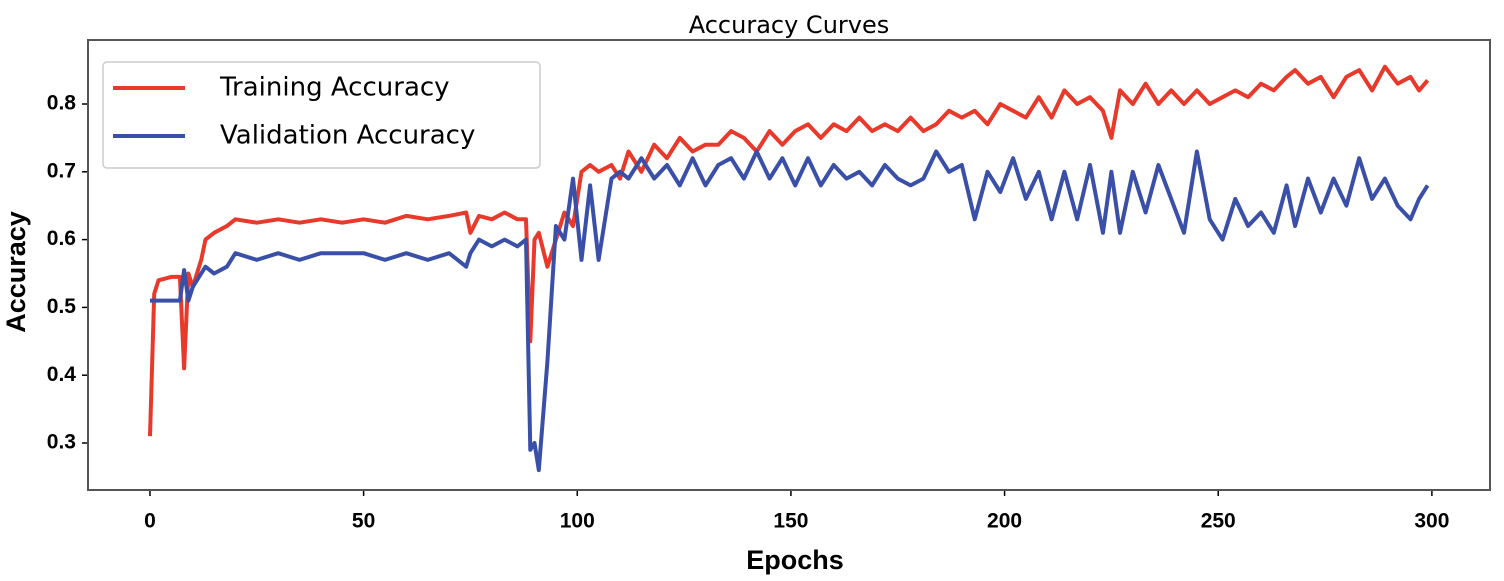 This screenshot has height=581, width=1504. What do you see at coordinates (150, 521) in the screenshot?
I see `x-tick-label: 0` at bounding box center [150, 521].